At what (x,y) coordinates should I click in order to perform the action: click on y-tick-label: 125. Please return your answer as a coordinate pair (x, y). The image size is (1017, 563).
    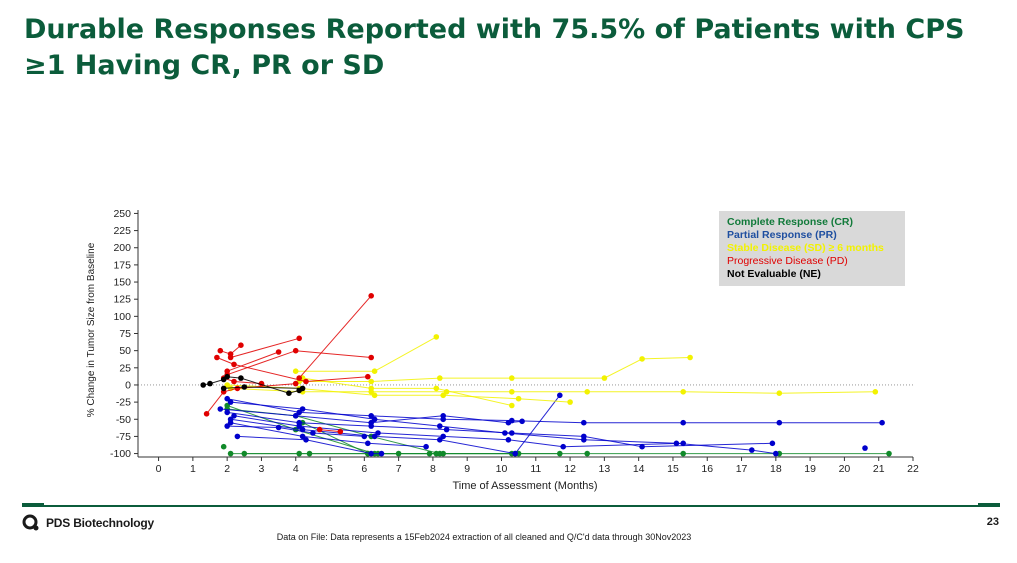
    Looking at the image, I should click on (122, 300).